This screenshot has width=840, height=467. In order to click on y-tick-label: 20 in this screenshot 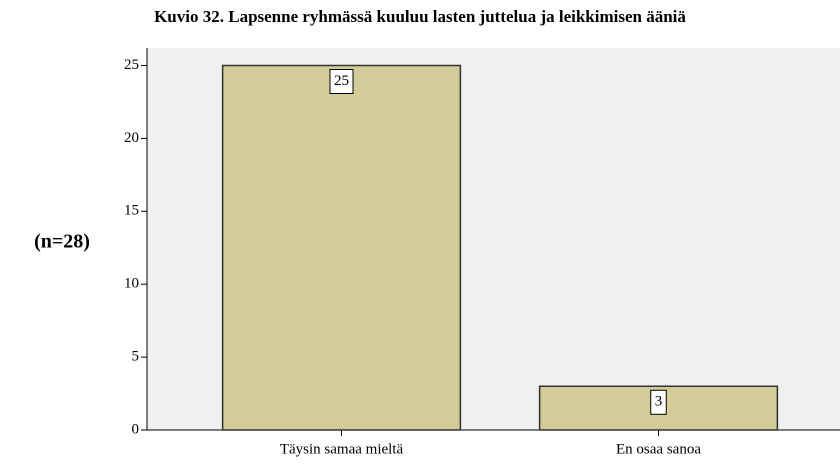, I will do `click(131, 138)`.